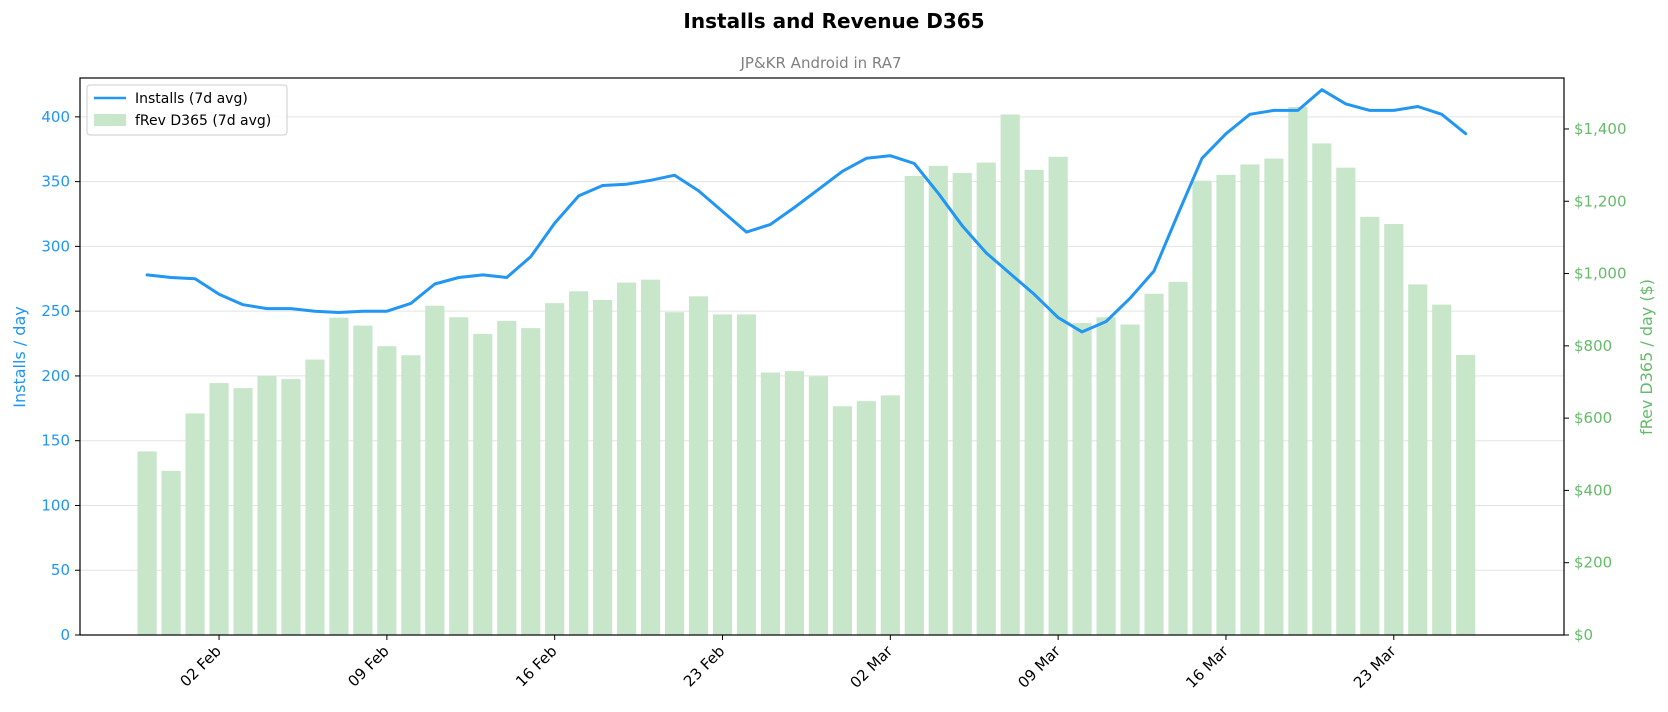 The height and width of the screenshot is (712, 1668). What do you see at coordinates (1595, 382) in the screenshot?
I see `right-axis: $0 $200 $400 $600 $800 $1,000 $1,200 $1,400` at bounding box center [1595, 382].